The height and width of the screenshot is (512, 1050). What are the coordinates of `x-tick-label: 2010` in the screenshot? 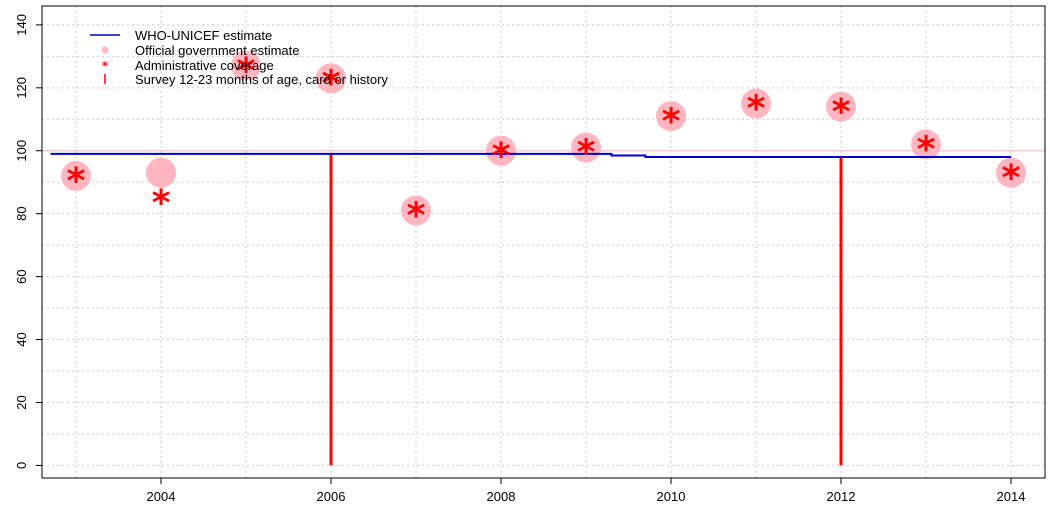 It's located at (671, 496).